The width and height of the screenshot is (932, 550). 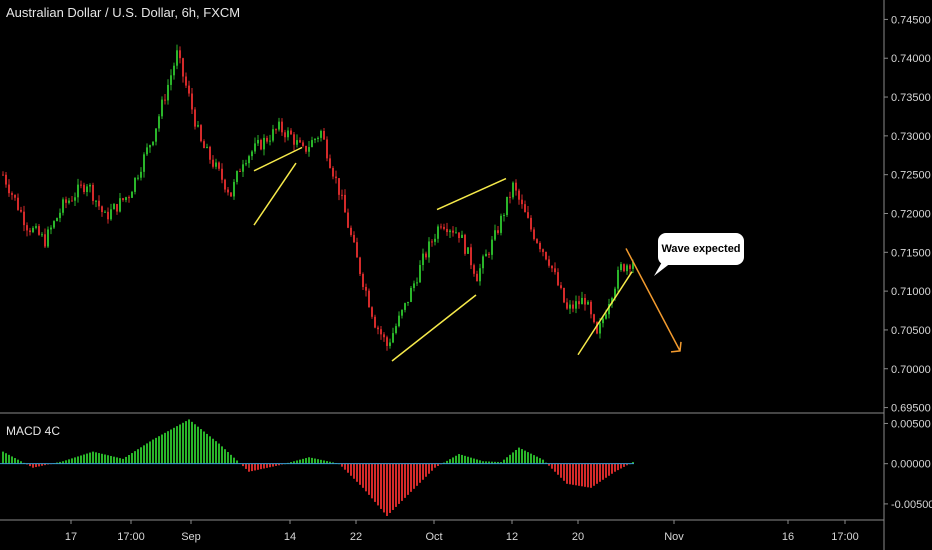 I want to click on macd-tick-label: 0.00500, so click(x=911, y=424).